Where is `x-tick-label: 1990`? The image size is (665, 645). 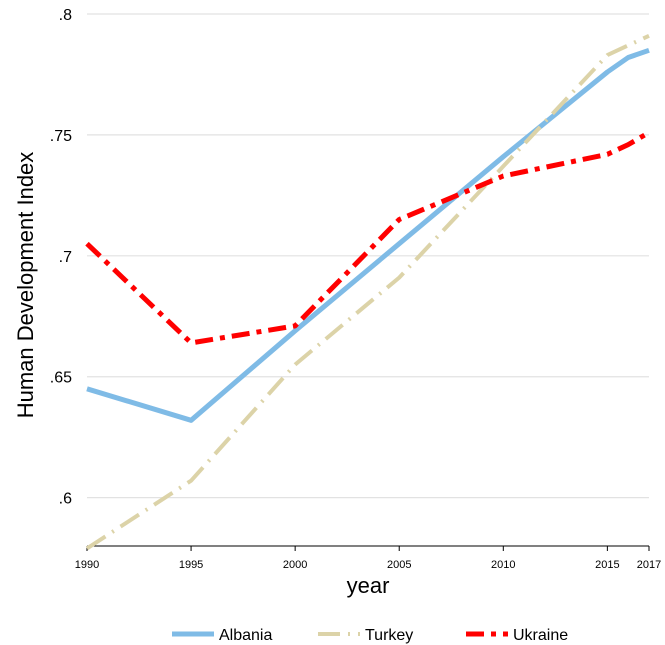
x-tick-label: 1990 is located at coordinates (87, 565).